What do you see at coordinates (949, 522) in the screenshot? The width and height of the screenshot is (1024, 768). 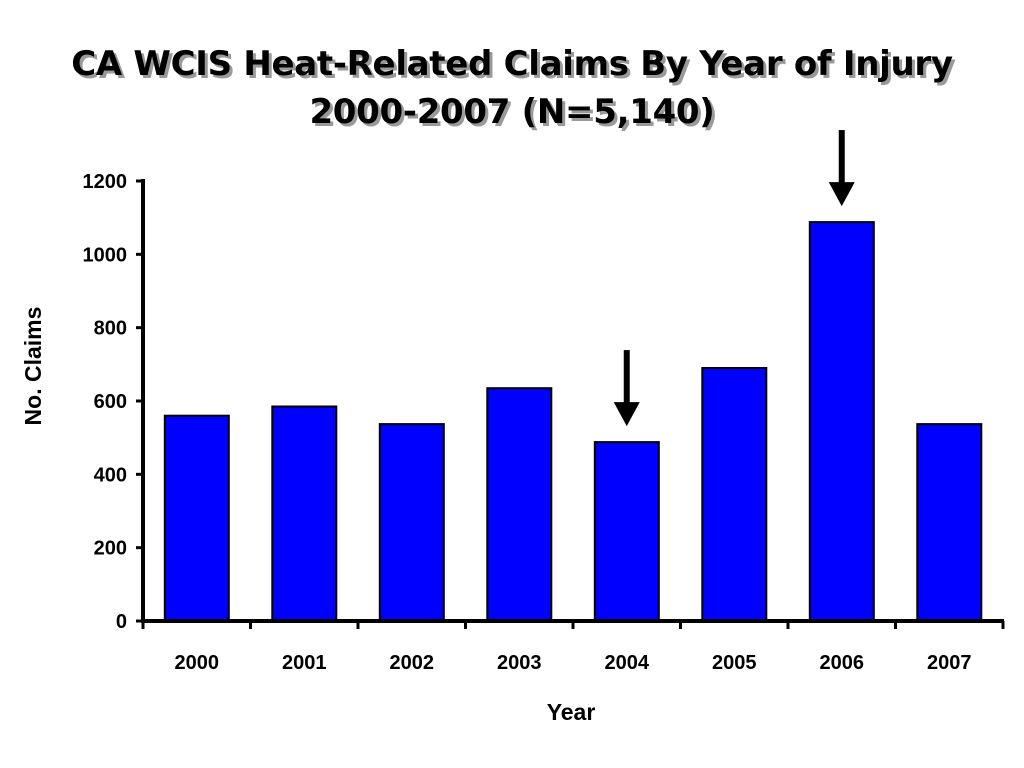 I see `bar-2007` at bounding box center [949, 522].